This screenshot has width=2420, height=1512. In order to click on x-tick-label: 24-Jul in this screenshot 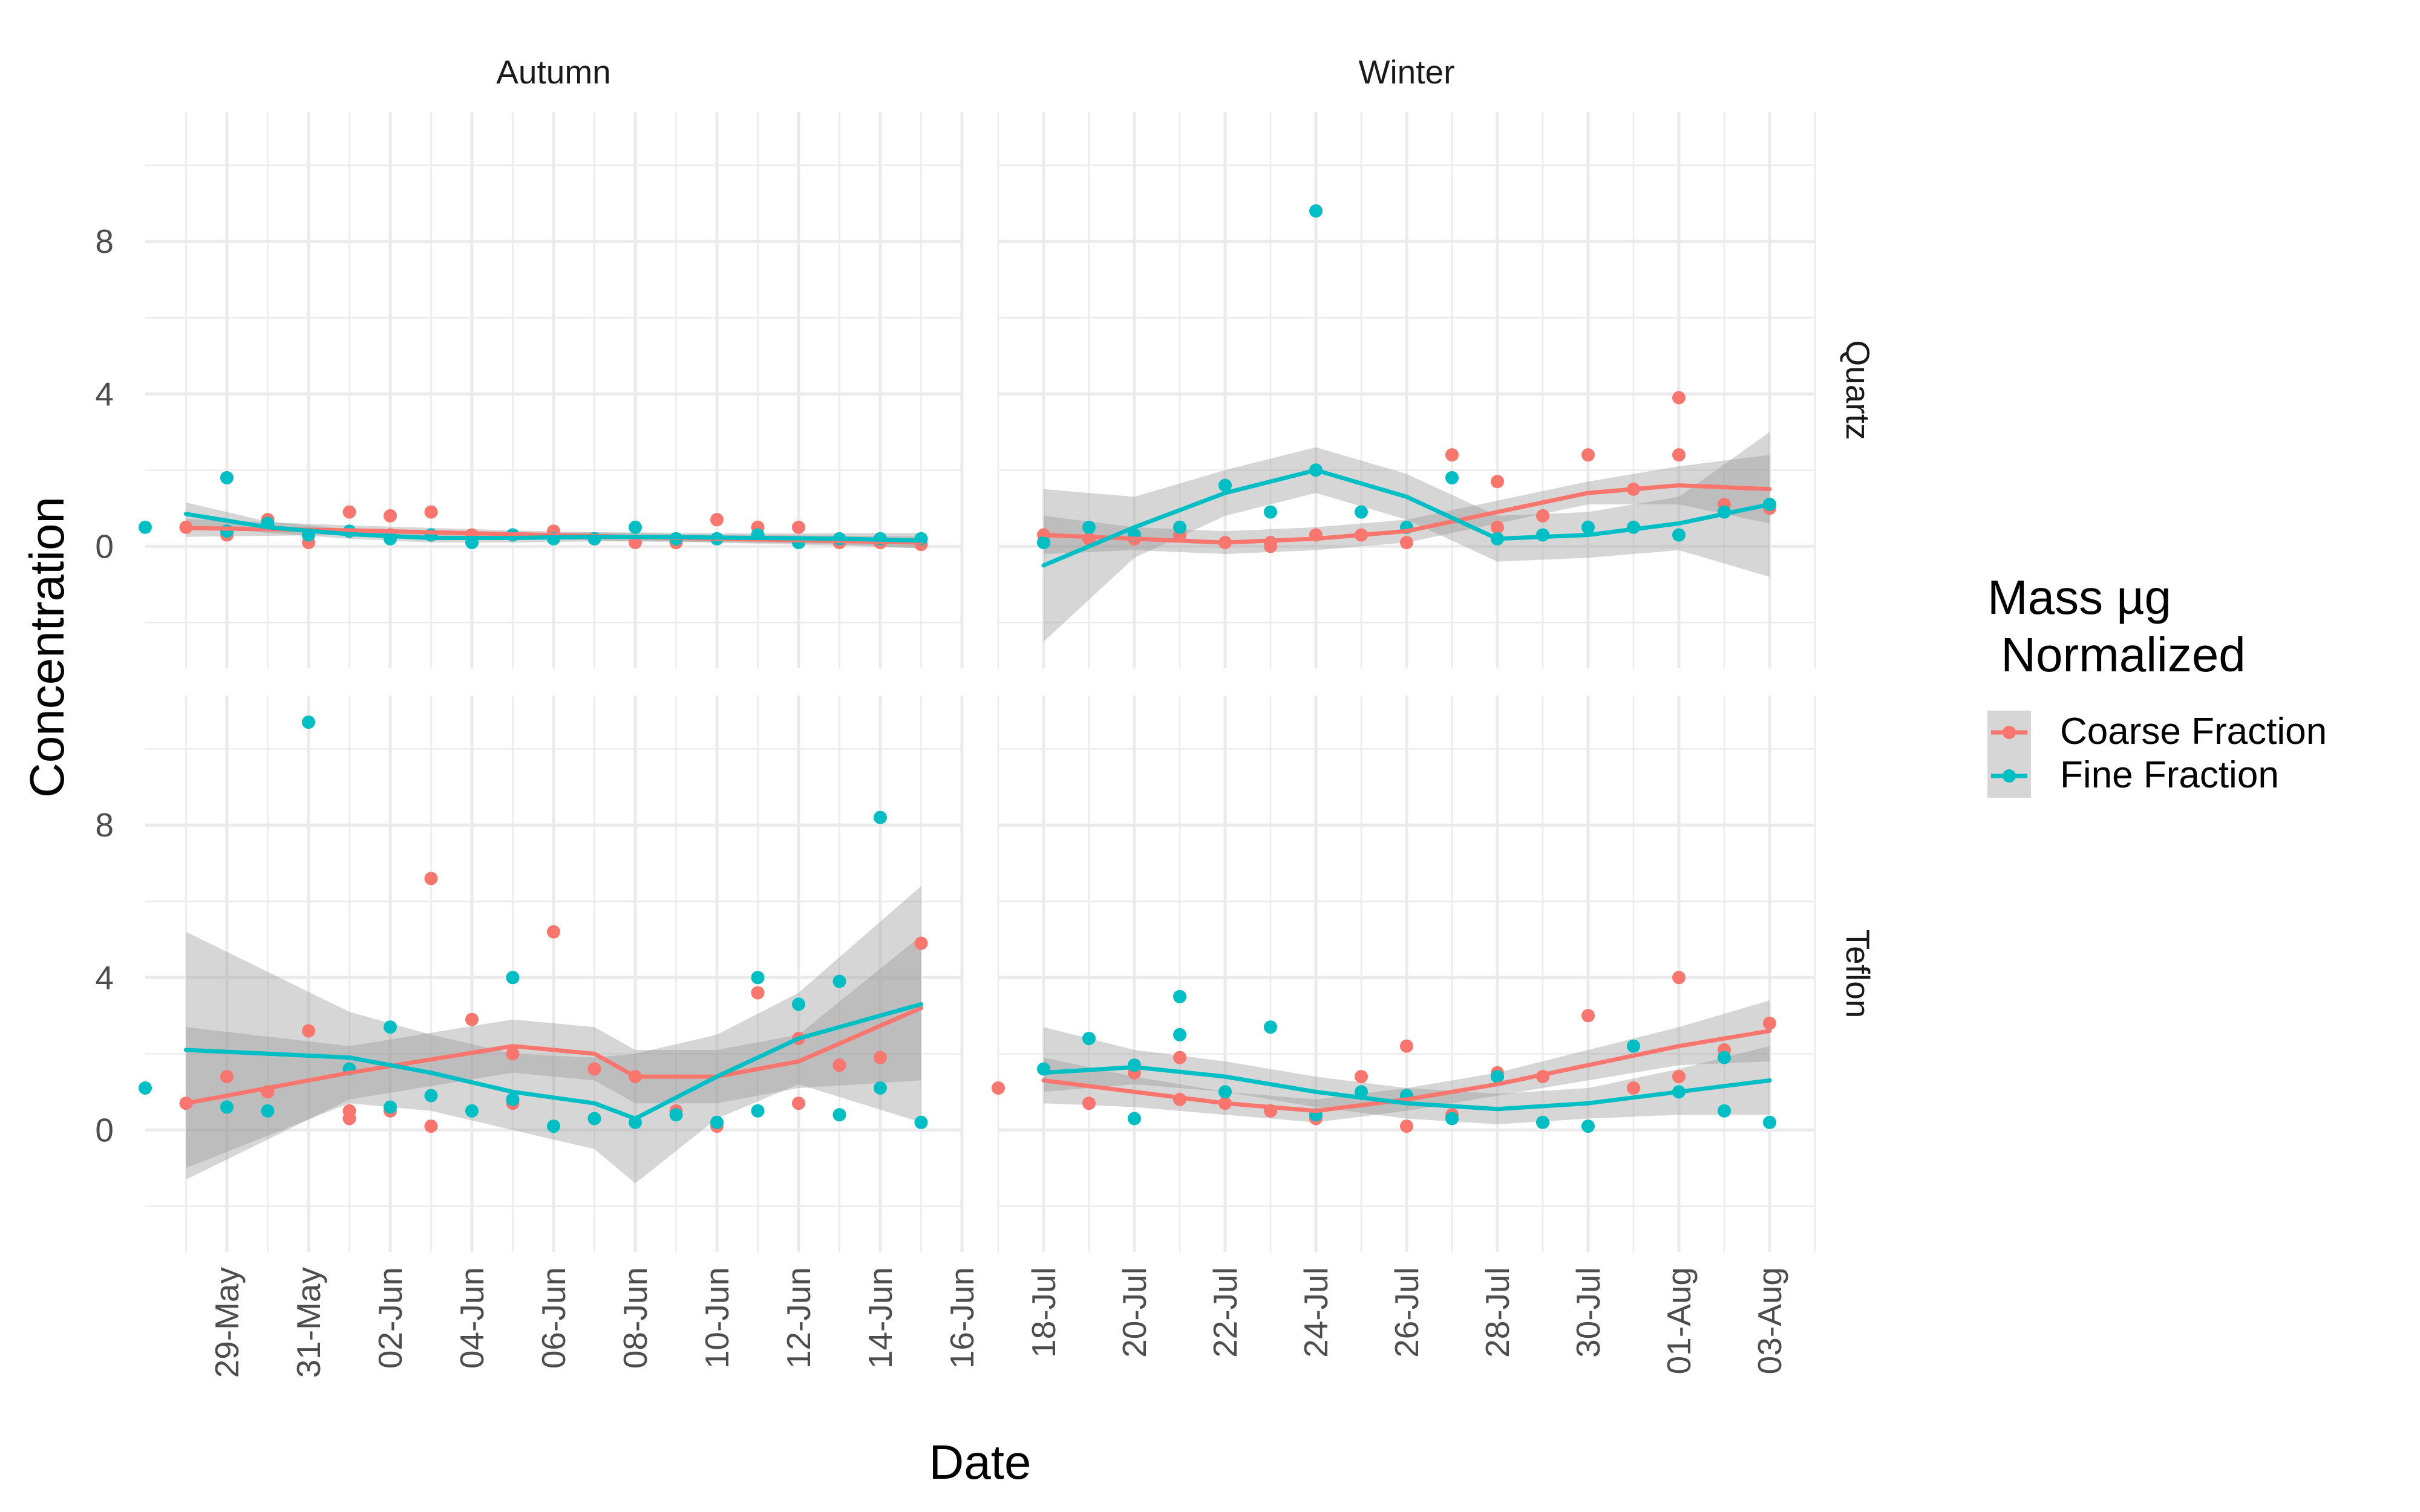, I will do `click(1316, 1313)`.